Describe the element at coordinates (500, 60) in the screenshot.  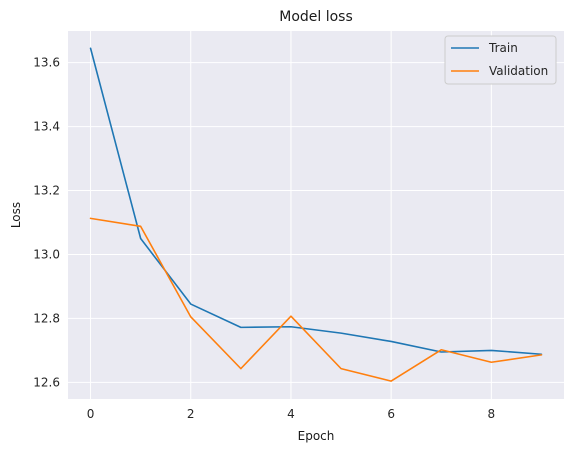
I see `legend: Train Validation` at that location.